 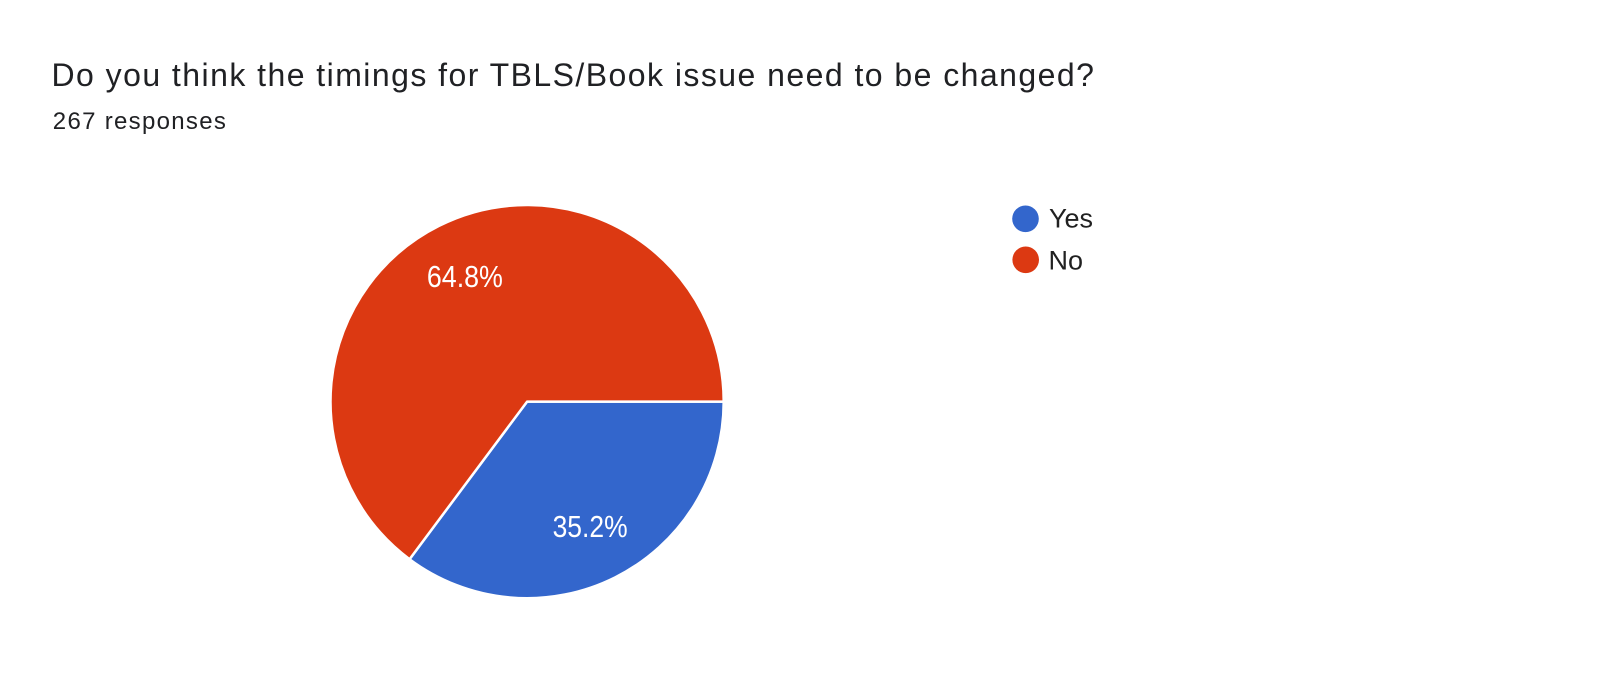 What do you see at coordinates (1071, 218) in the screenshot?
I see `svg-text: Yes` at bounding box center [1071, 218].